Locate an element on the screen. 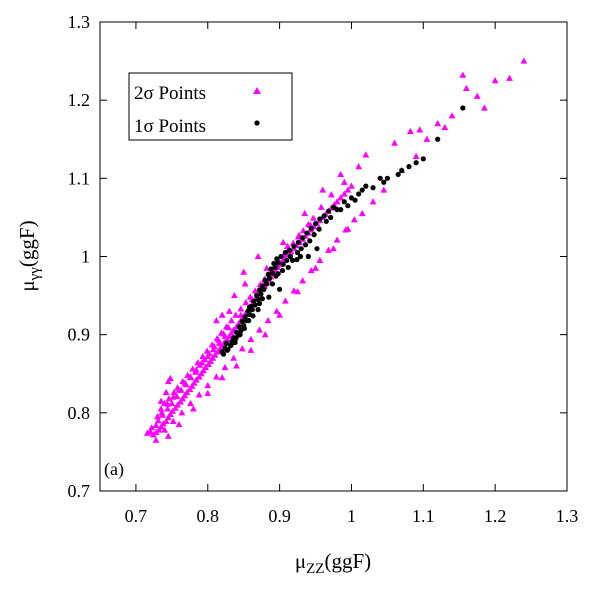  y-axis-label: μγγ(ggF) is located at coordinates (29, 255).